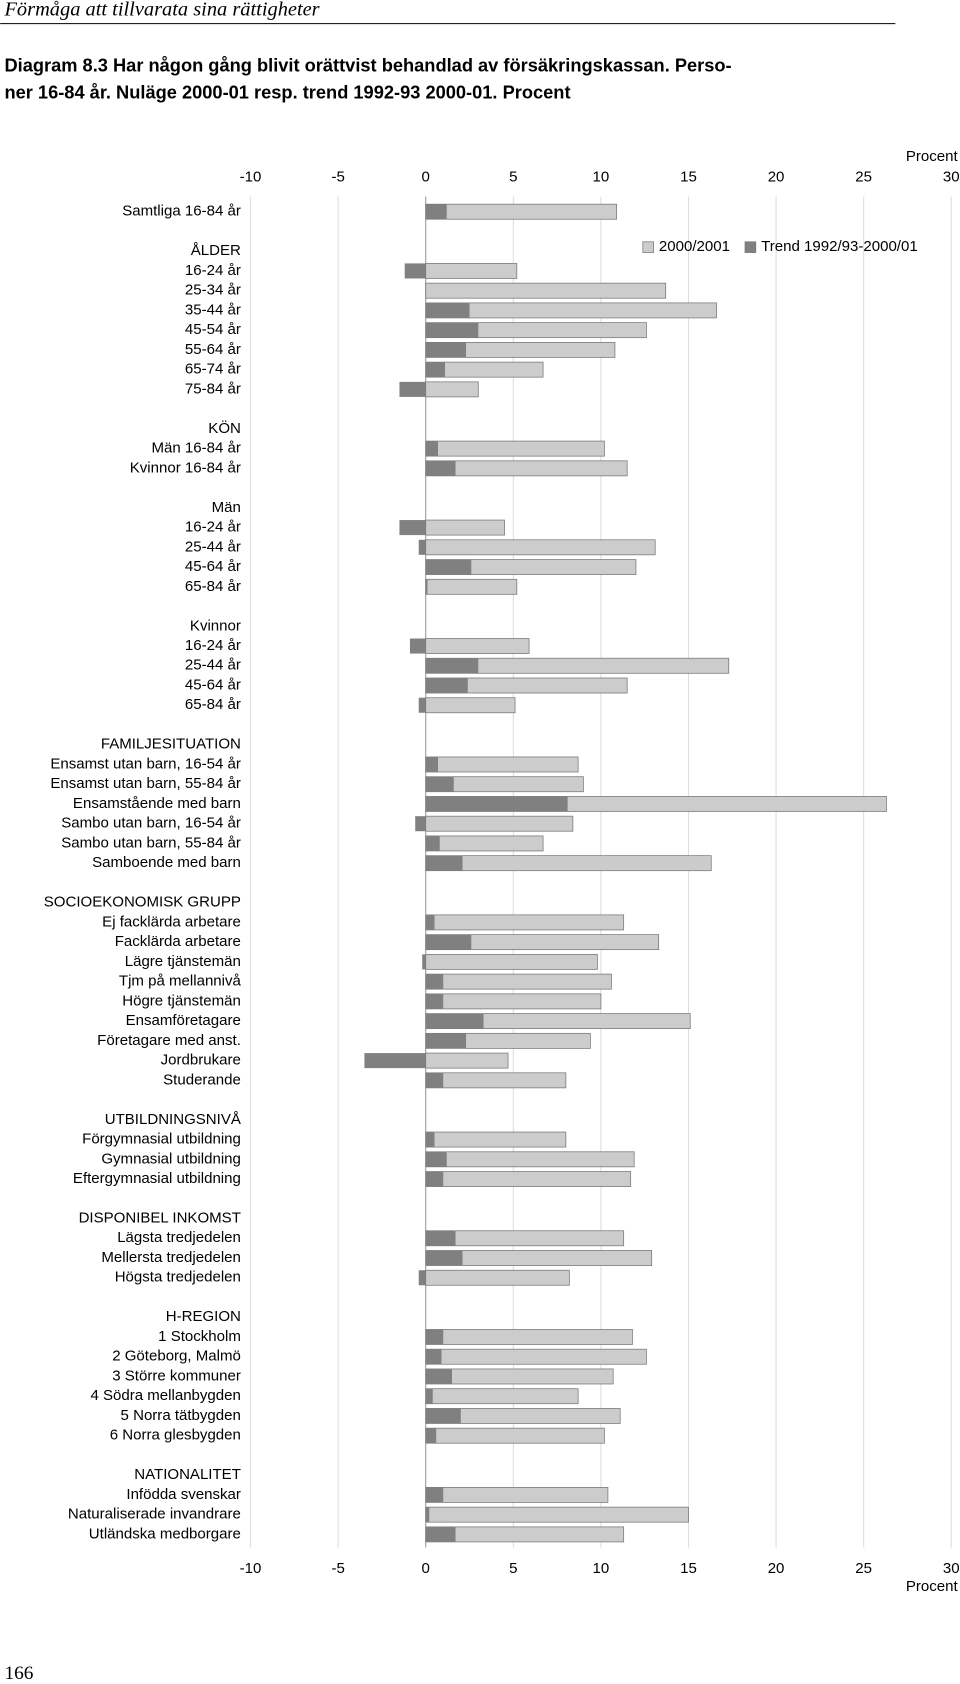 Image resolution: width=960 pixels, height=1684 pixels. Describe the element at coordinates (151, 823) in the screenshot. I see `y-tick-label: Sambo utan barn, 16-54 år` at that location.